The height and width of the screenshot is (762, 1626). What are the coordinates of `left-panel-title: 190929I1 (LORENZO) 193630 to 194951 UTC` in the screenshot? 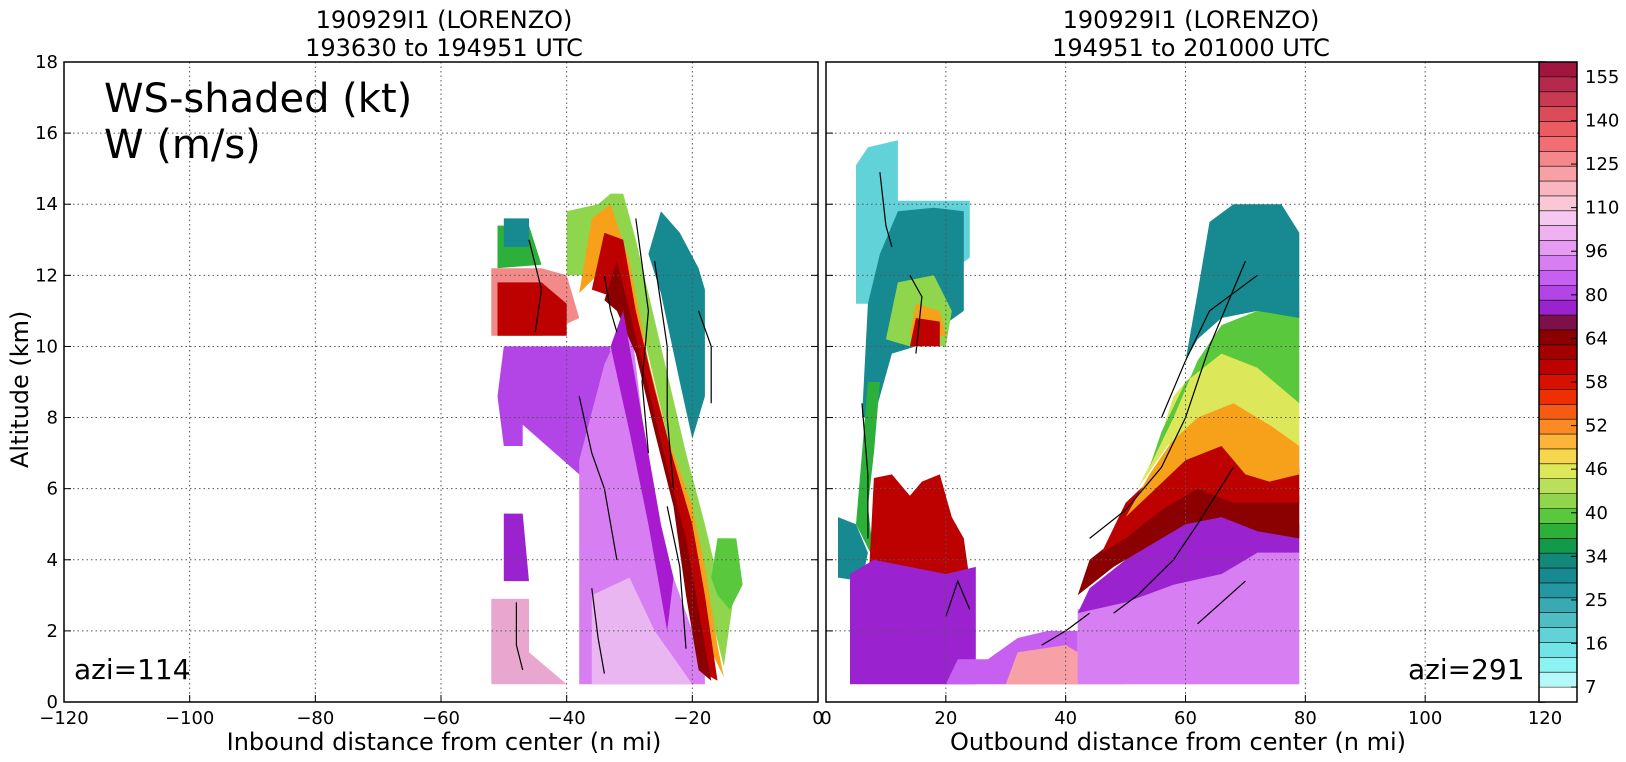 It's located at (444, 34).